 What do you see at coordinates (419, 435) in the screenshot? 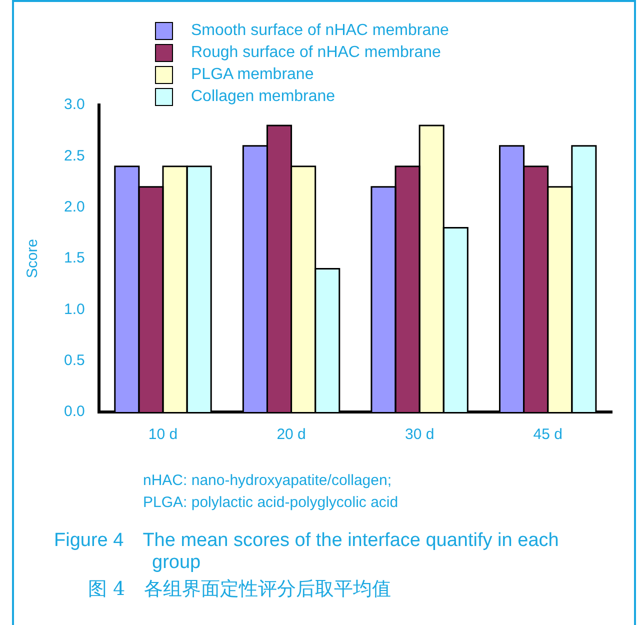
I see `x-tick-label: 30 d` at bounding box center [419, 435].